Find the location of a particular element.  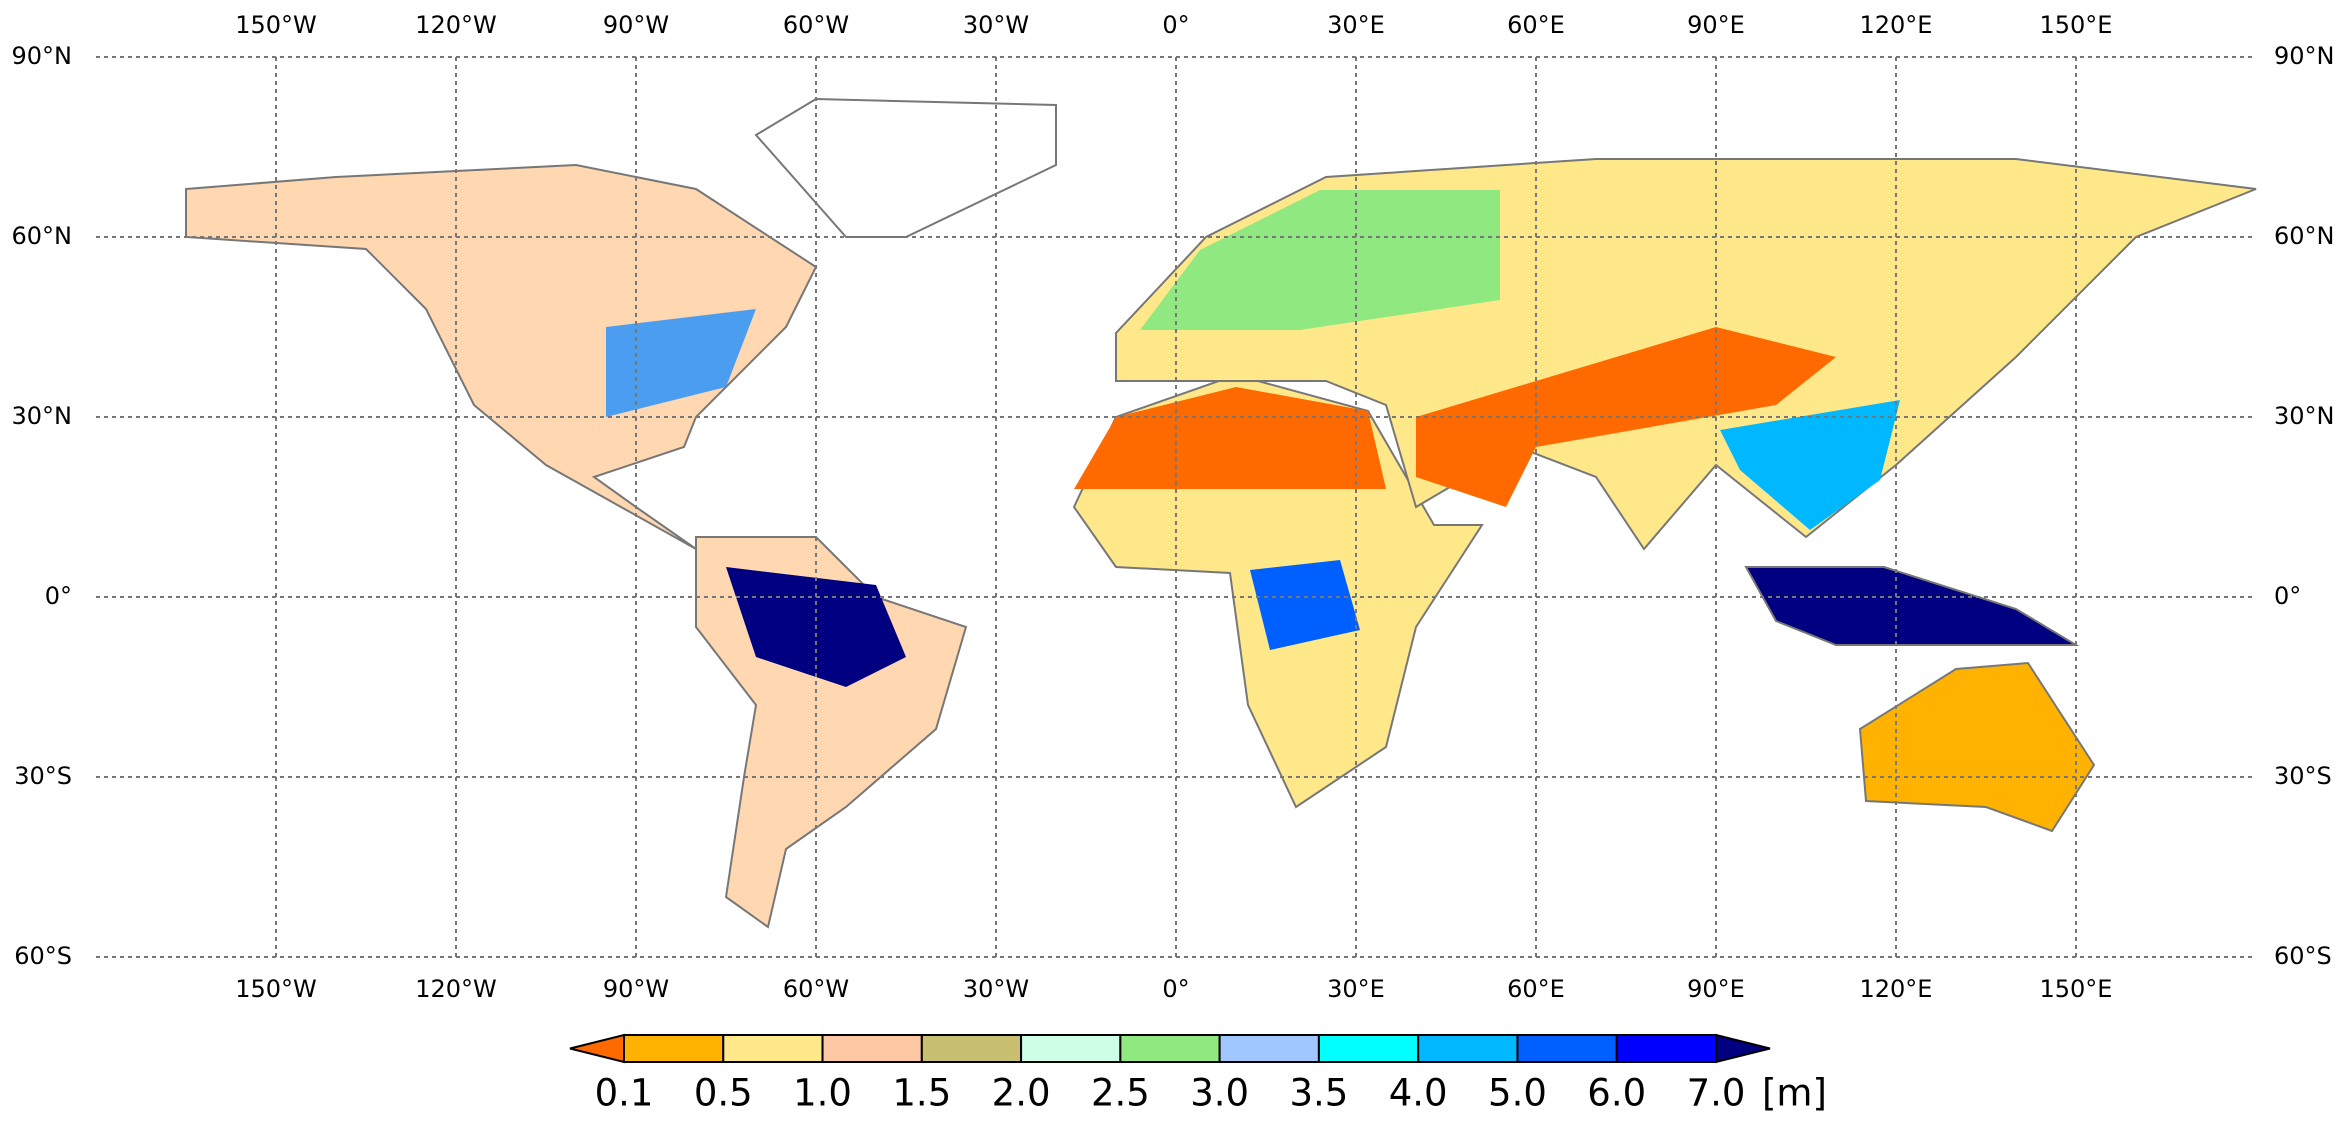

southeast-asia-wet is located at coordinates (1810, 465).